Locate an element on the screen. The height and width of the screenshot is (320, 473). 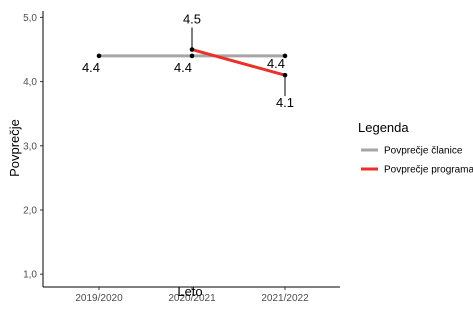
x-axis-title: Leto is located at coordinates (189, 291).